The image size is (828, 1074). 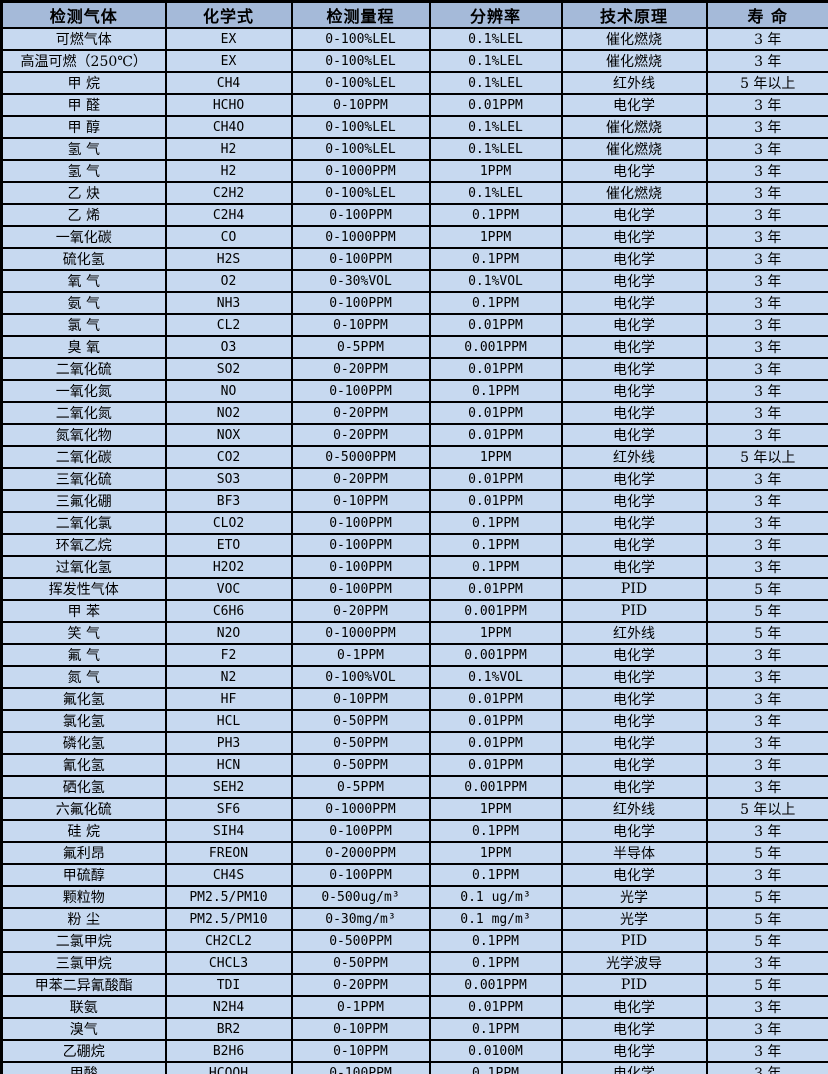 What do you see at coordinates (83, 61) in the screenshot?
I see `cell-gas: 高温可燃（250℃）` at bounding box center [83, 61].